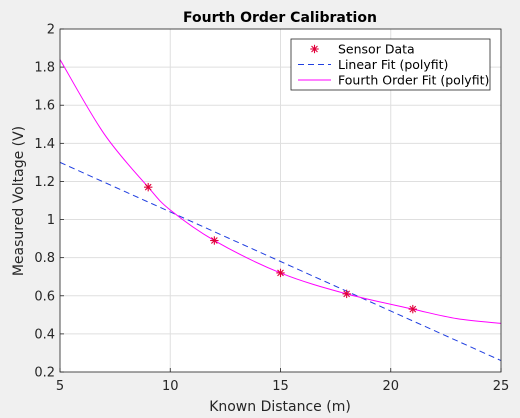  I want to click on x-tick-label: 5, so click(60, 386).